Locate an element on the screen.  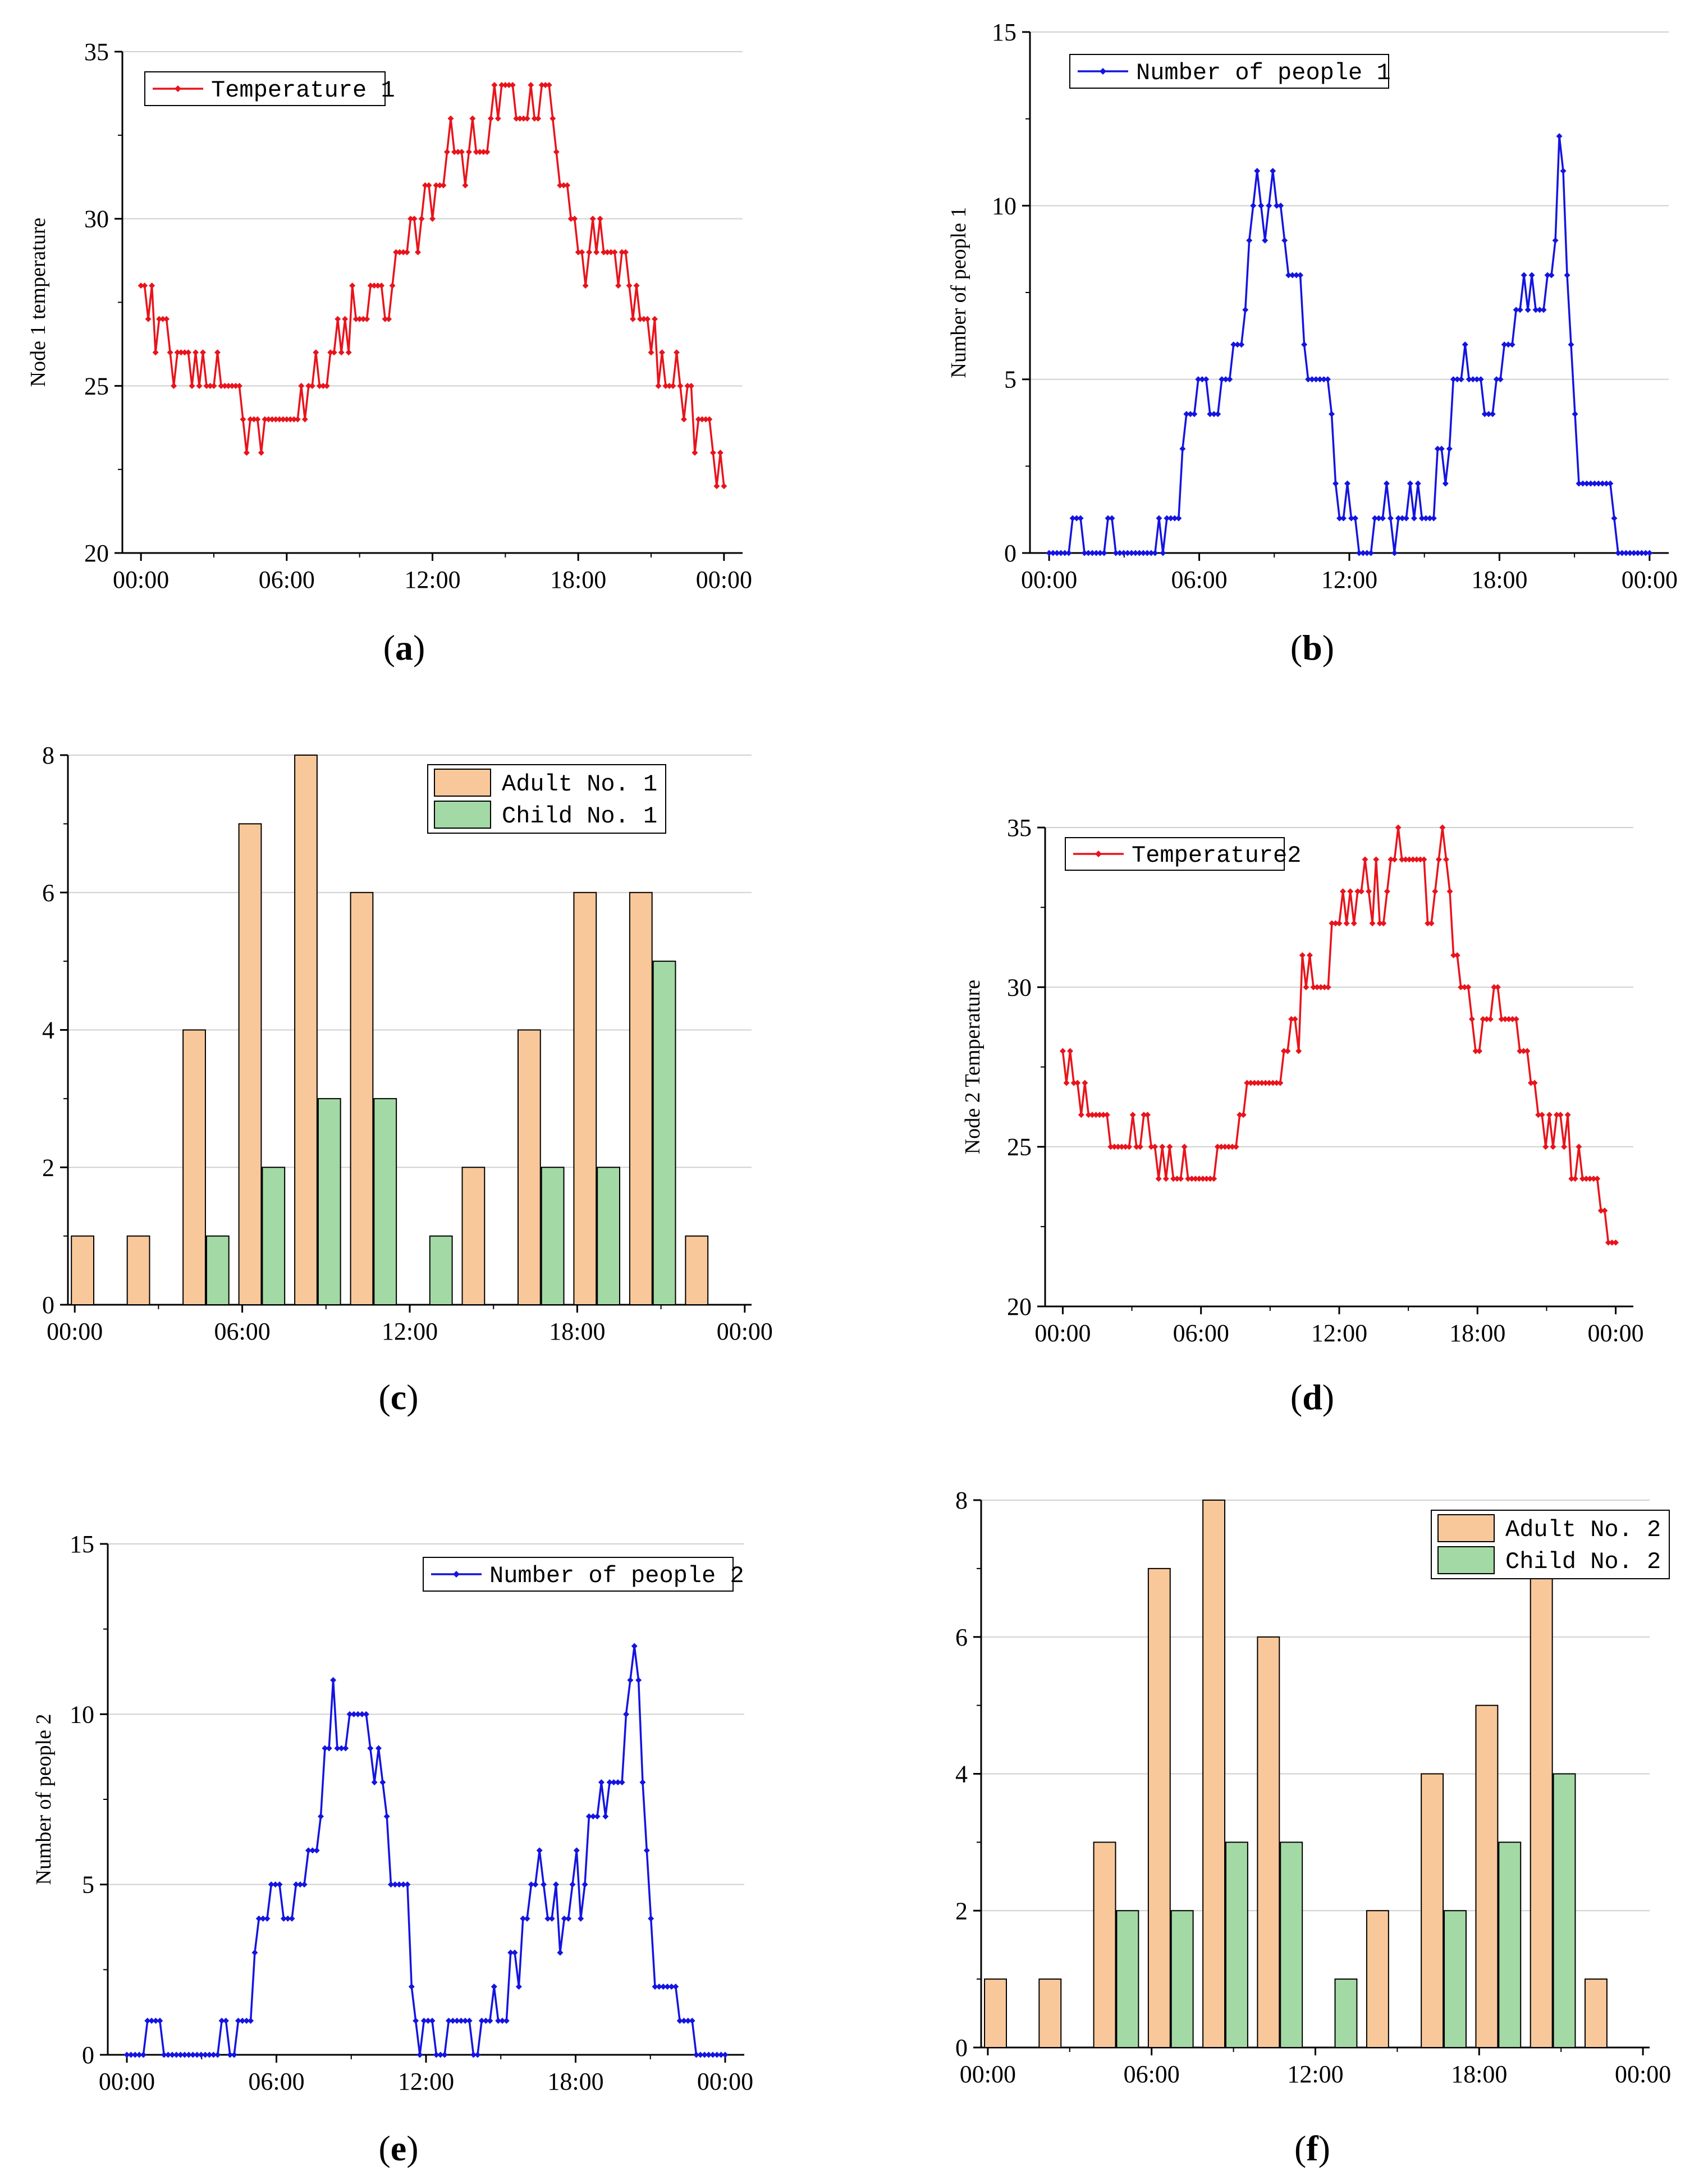
x-tick-label: 00:00 is located at coordinates (141, 579).